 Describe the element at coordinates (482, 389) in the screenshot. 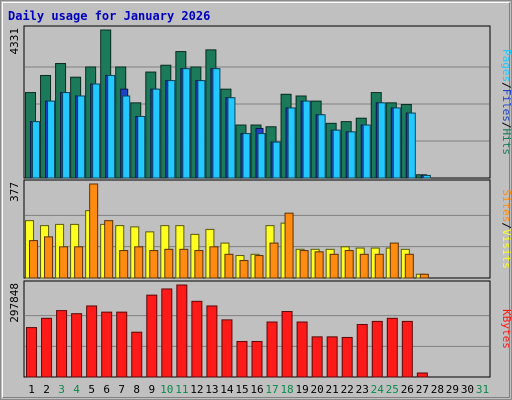

I see `x-tick-label-day-31: 31` at that location.